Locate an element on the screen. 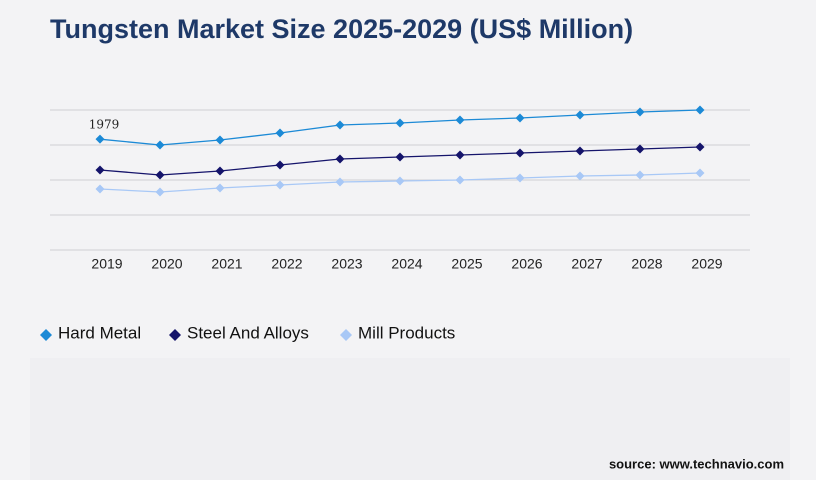  legend-label: Hard Metal is located at coordinates (99, 332).